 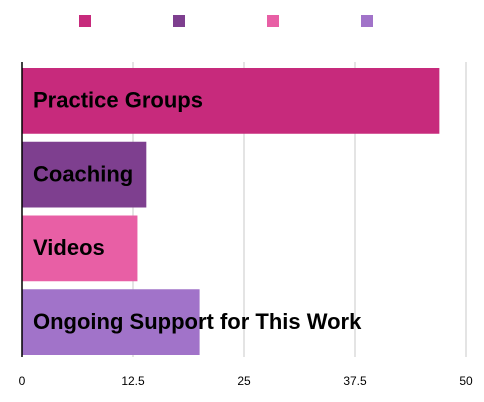 I want to click on x-tick-label: 37.5, so click(x=355, y=381).